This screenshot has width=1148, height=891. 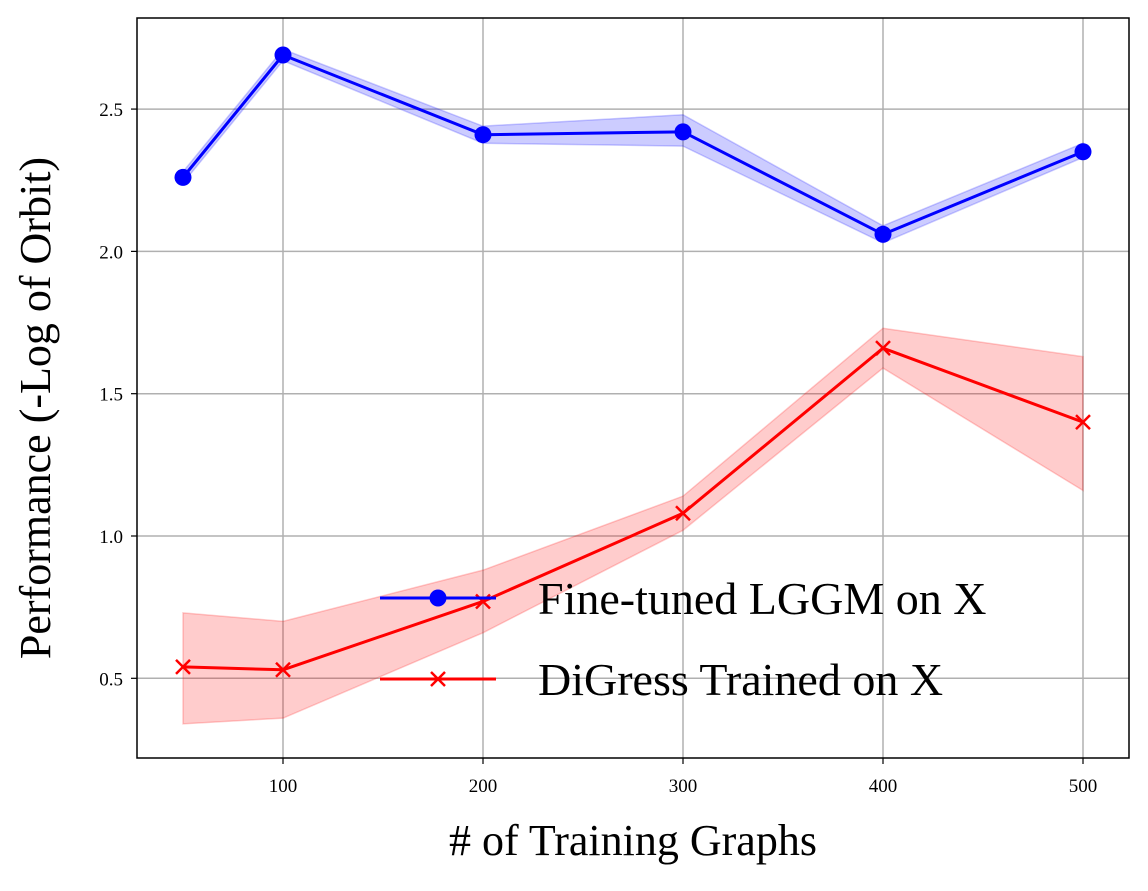 What do you see at coordinates (633, 840) in the screenshot?
I see `x-axis-label: # of Training Graphs` at bounding box center [633, 840].